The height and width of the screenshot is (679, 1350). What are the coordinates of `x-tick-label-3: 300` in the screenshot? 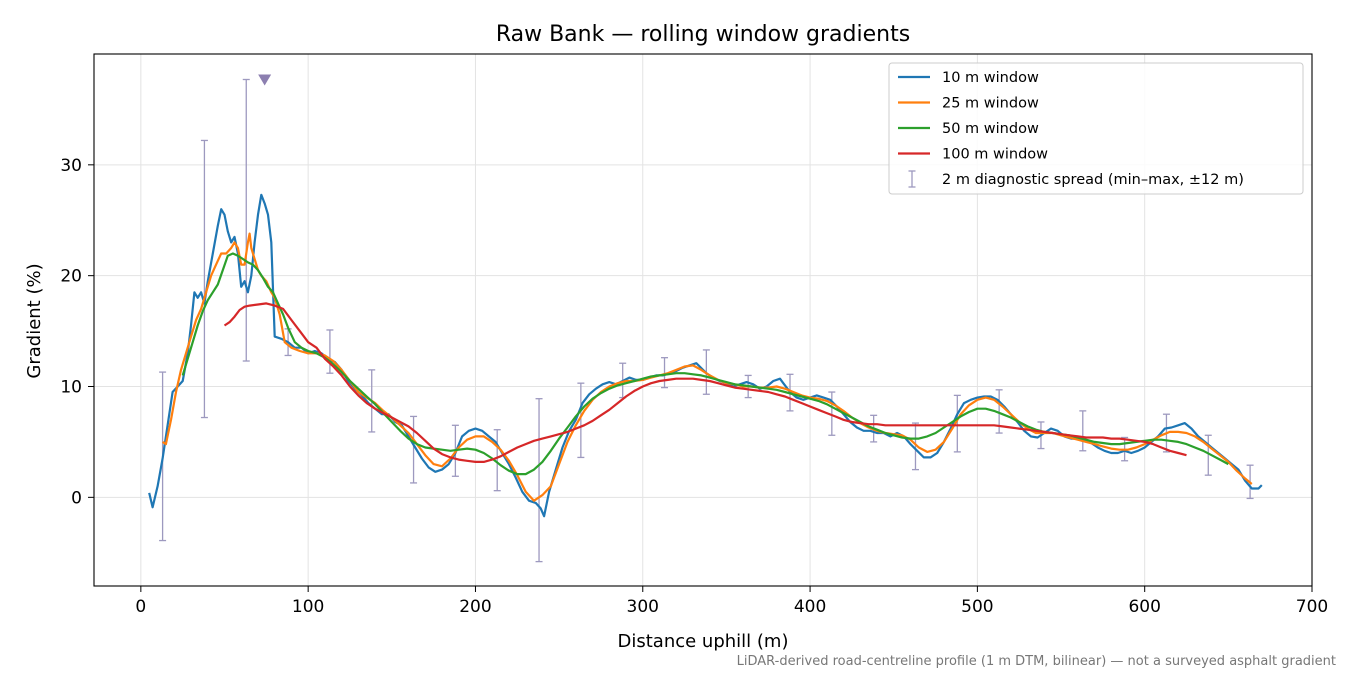 It's located at (643, 607).